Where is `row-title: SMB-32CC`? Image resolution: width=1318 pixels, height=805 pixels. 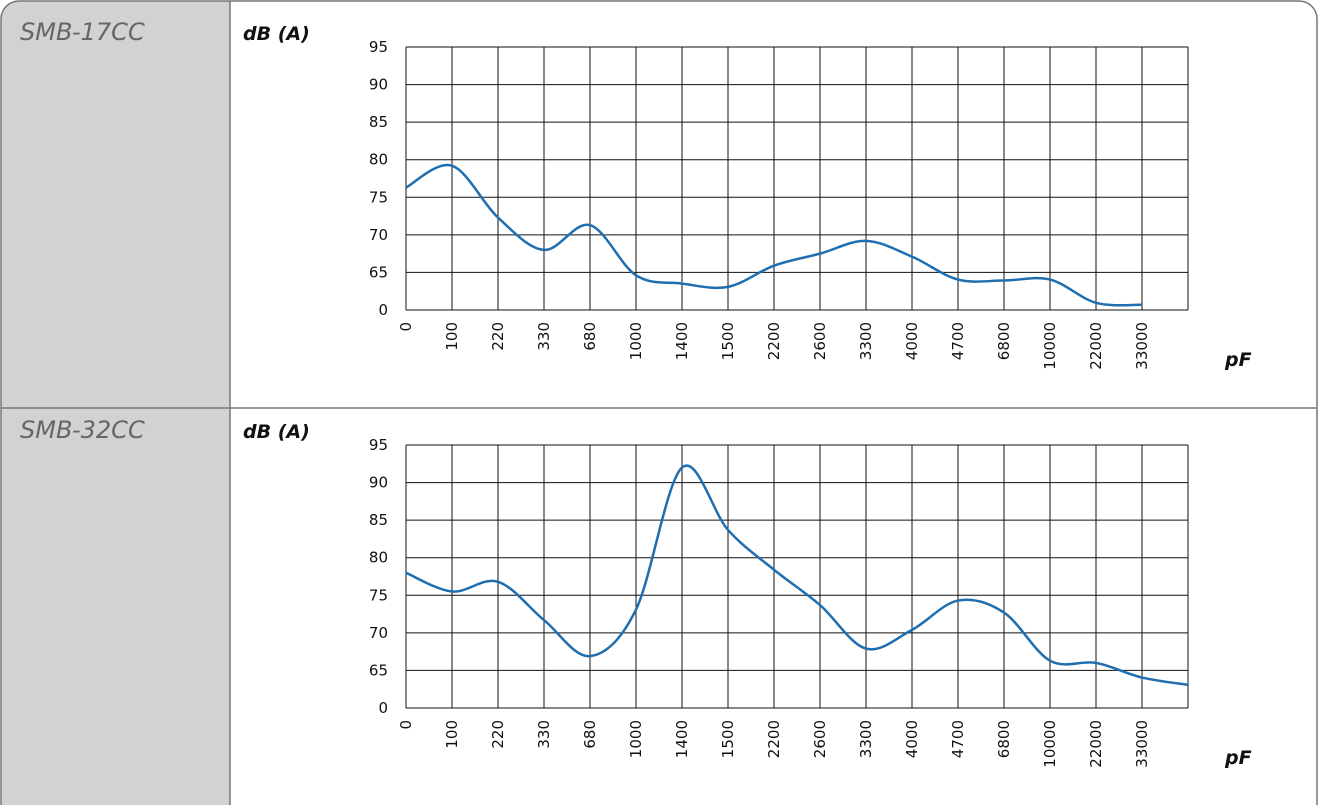
row-title: SMB-32CC is located at coordinates (82, 430).